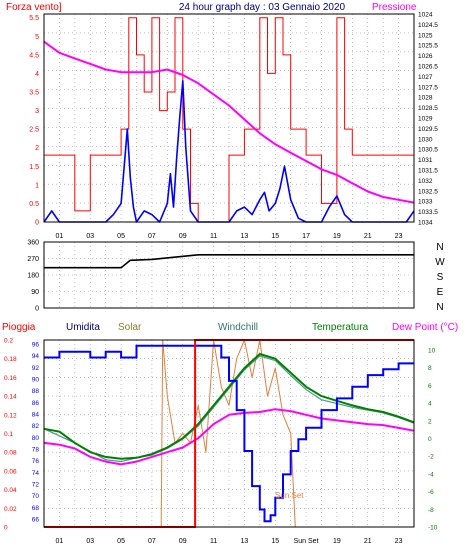 This screenshot has height=555, width=466. What do you see at coordinates (440, 277) in the screenshot?
I see `compass-label: S` at bounding box center [440, 277].